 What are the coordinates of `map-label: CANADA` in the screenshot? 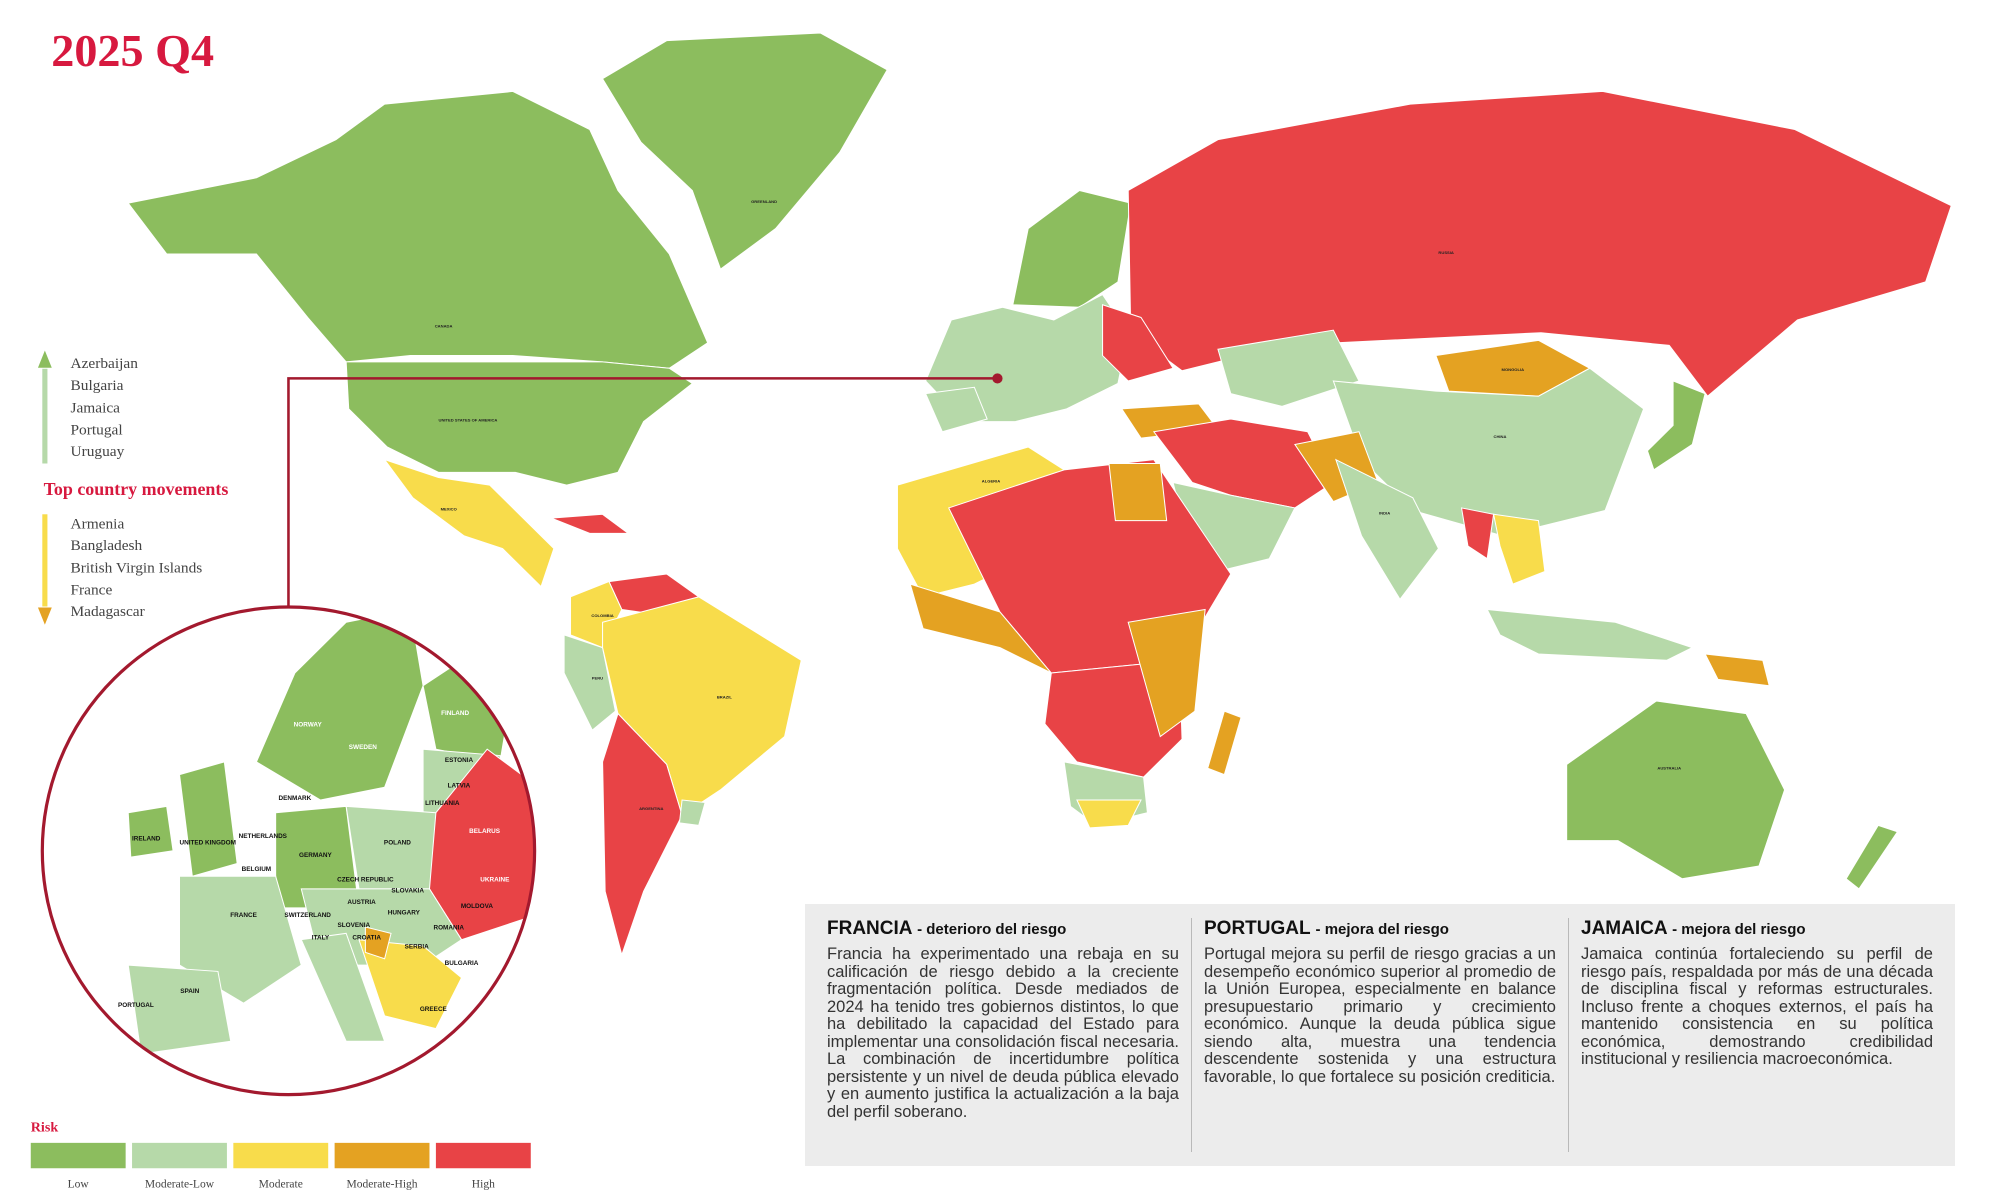 It's located at (444, 326).